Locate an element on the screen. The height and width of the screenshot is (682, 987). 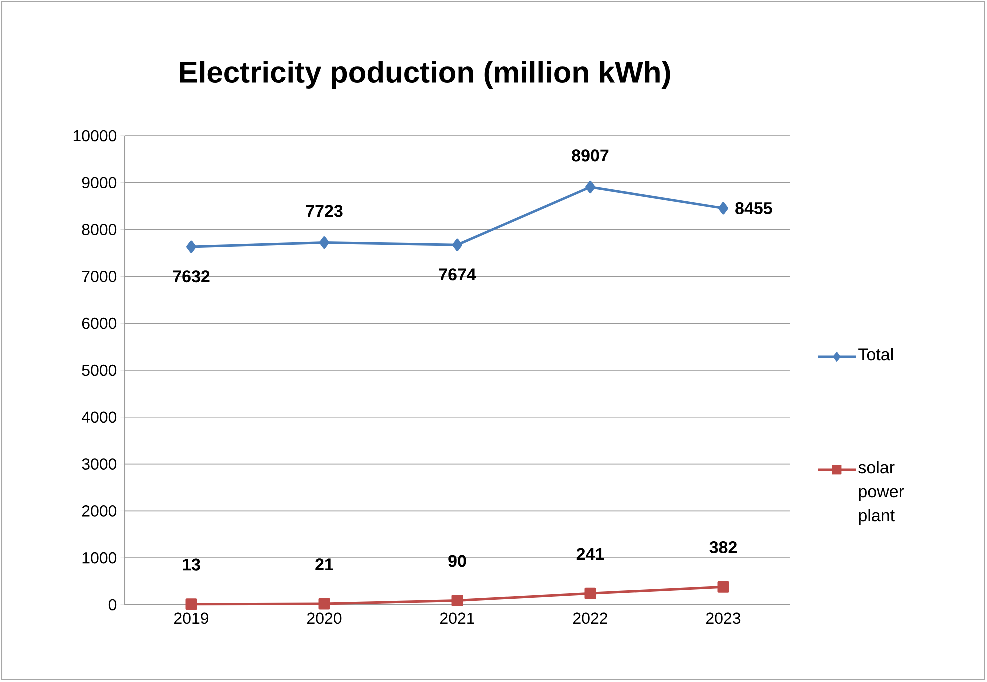
x-tick-label: 2023 is located at coordinates (723, 618).